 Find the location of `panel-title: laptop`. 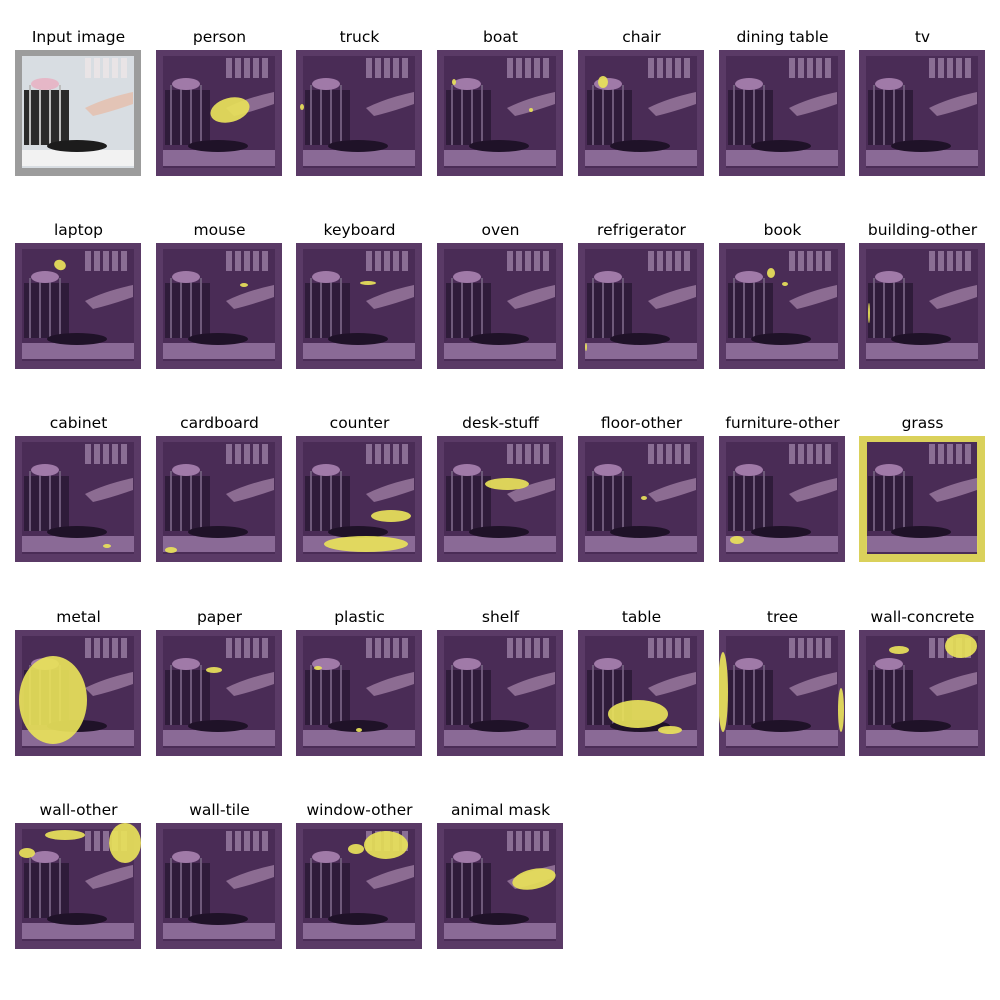

panel-title: laptop is located at coordinates (78, 230).